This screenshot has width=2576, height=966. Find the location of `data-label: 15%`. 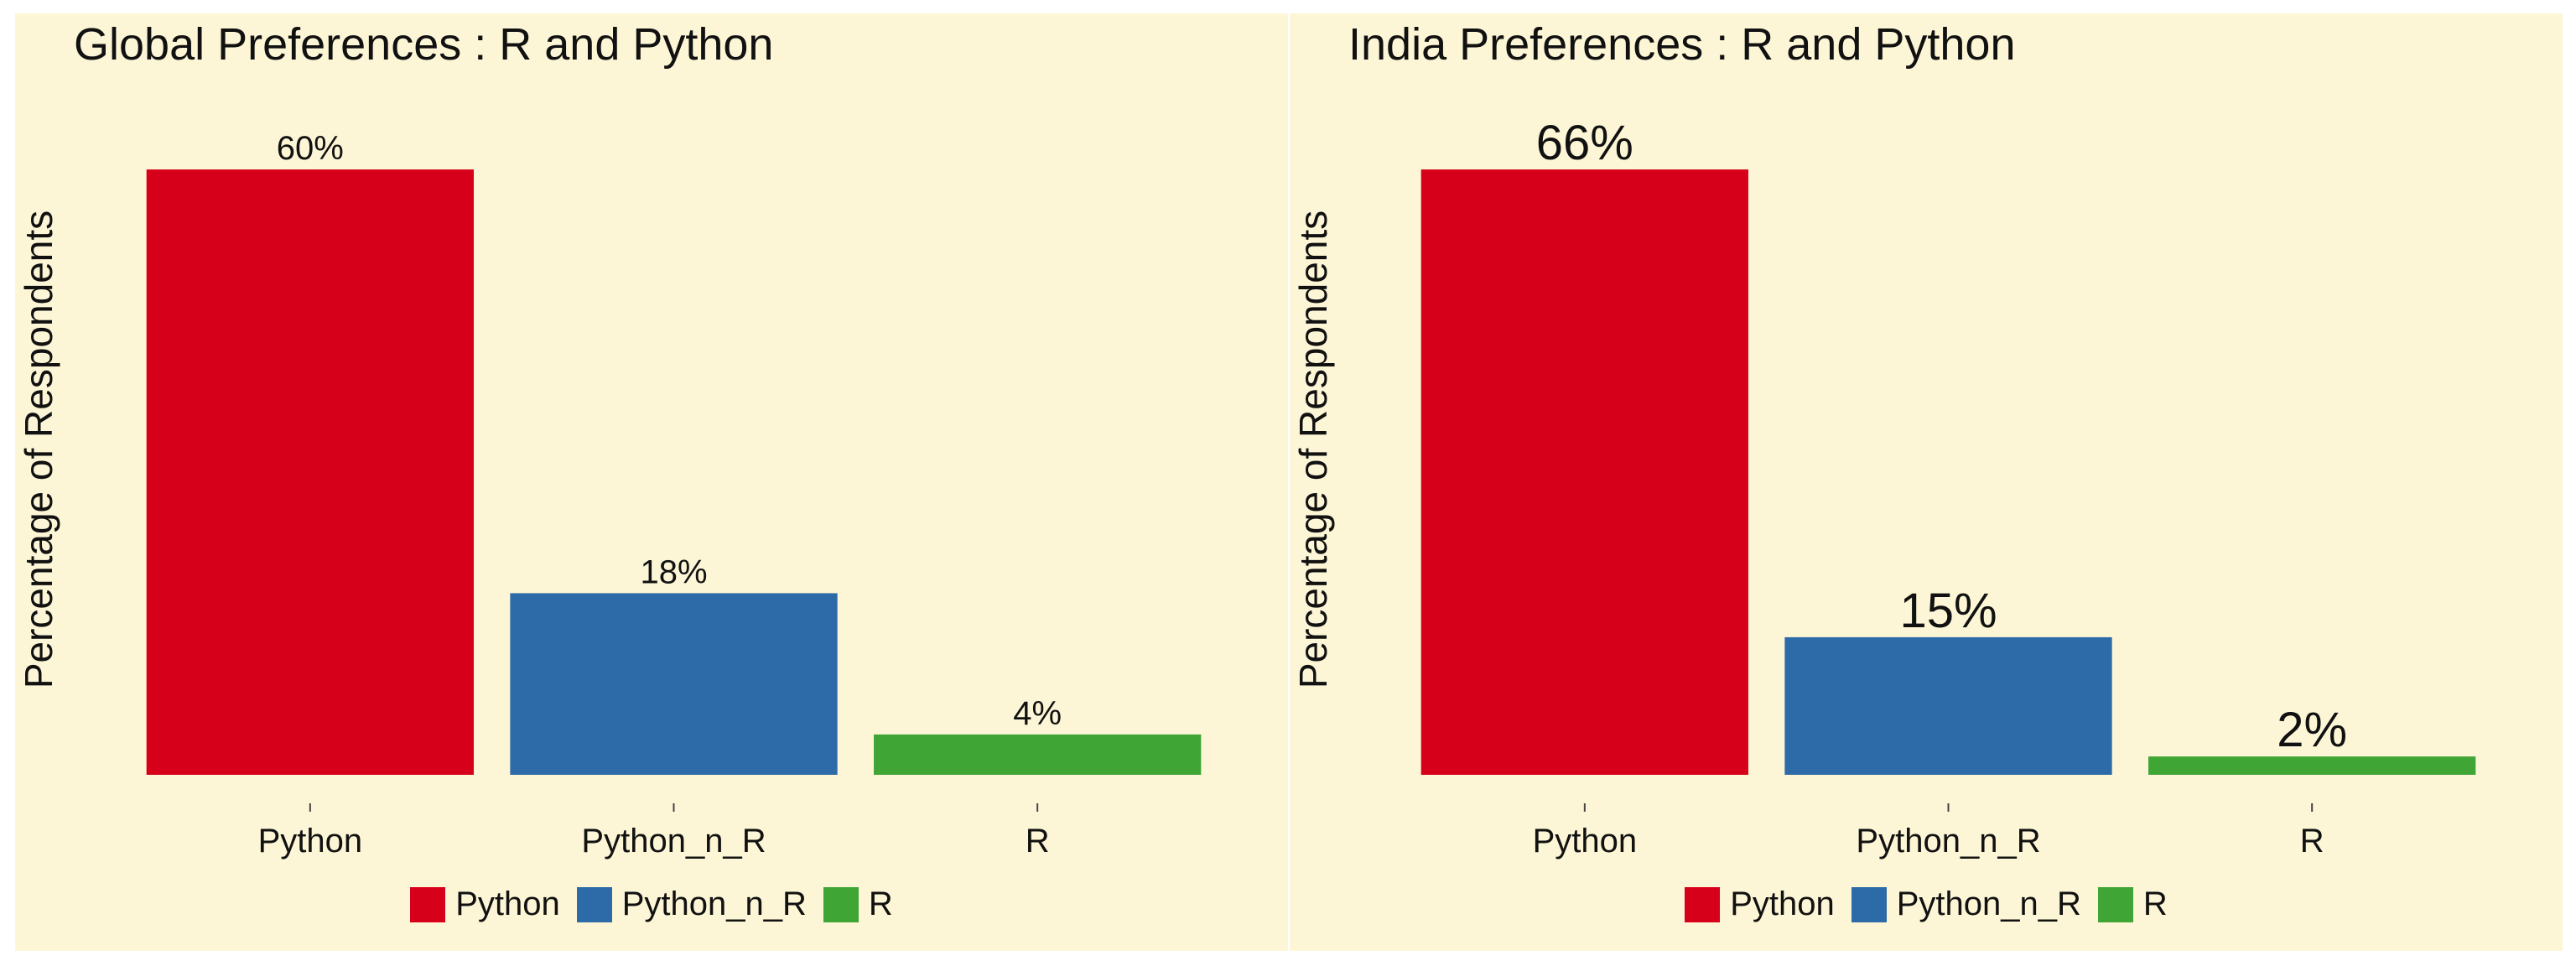

data-label: 15% is located at coordinates (1948, 611).